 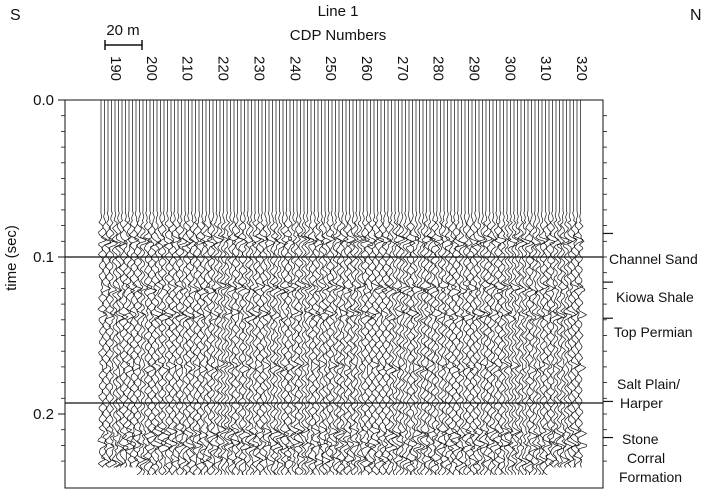 What do you see at coordinates (43, 100) in the screenshot?
I see `time-tick-label: 0.0` at bounding box center [43, 100].